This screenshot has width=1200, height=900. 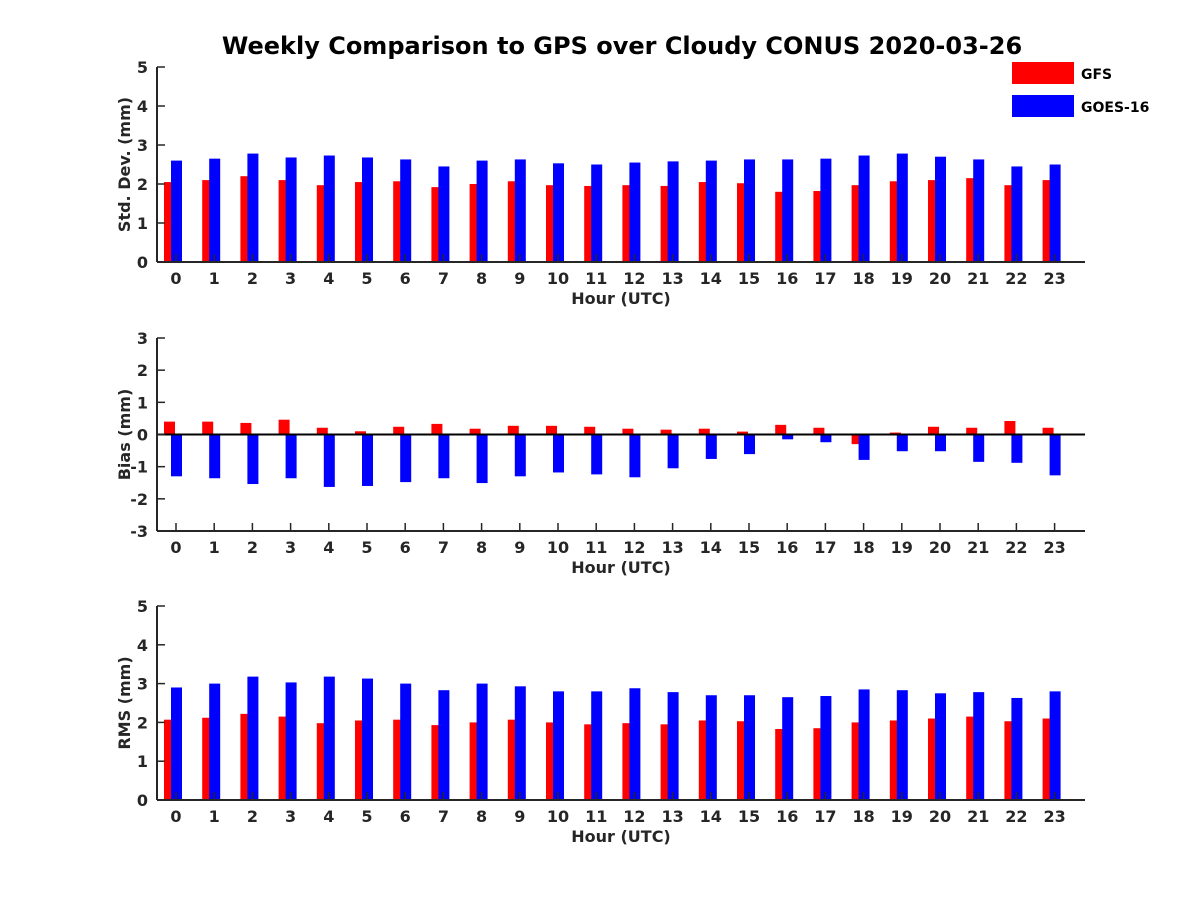 I want to click on rms-x-tick-label: 0, so click(x=175, y=816).